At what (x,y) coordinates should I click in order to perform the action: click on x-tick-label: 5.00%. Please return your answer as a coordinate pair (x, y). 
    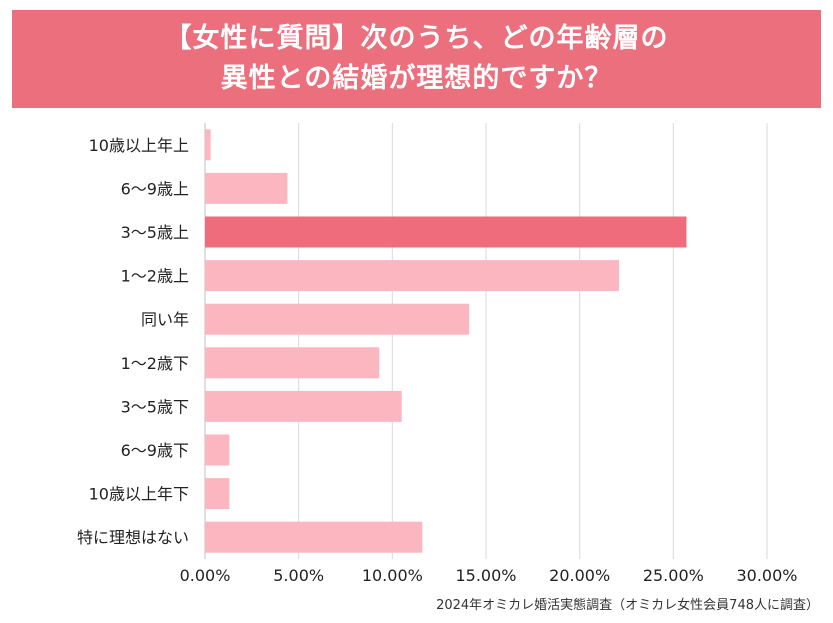
    Looking at the image, I should click on (298, 575).